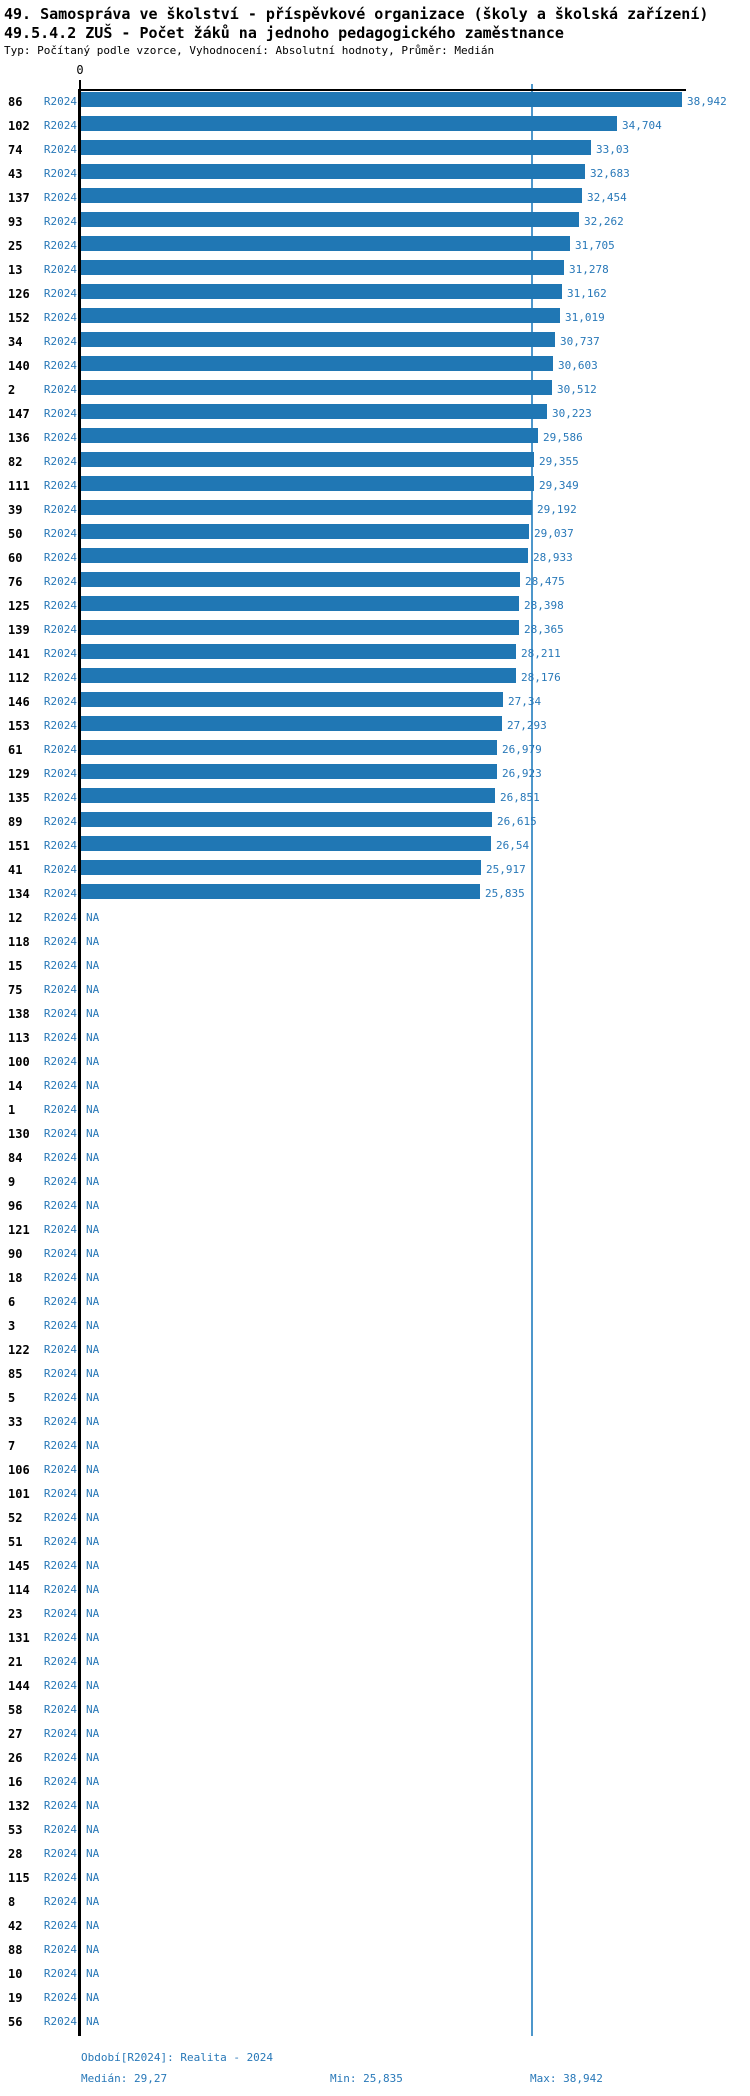 The width and height of the screenshot is (750, 2096). What do you see at coordinates (506, 869) in the screenshot?
I see `value-label: 25,917` at bounding box center [506, 869].